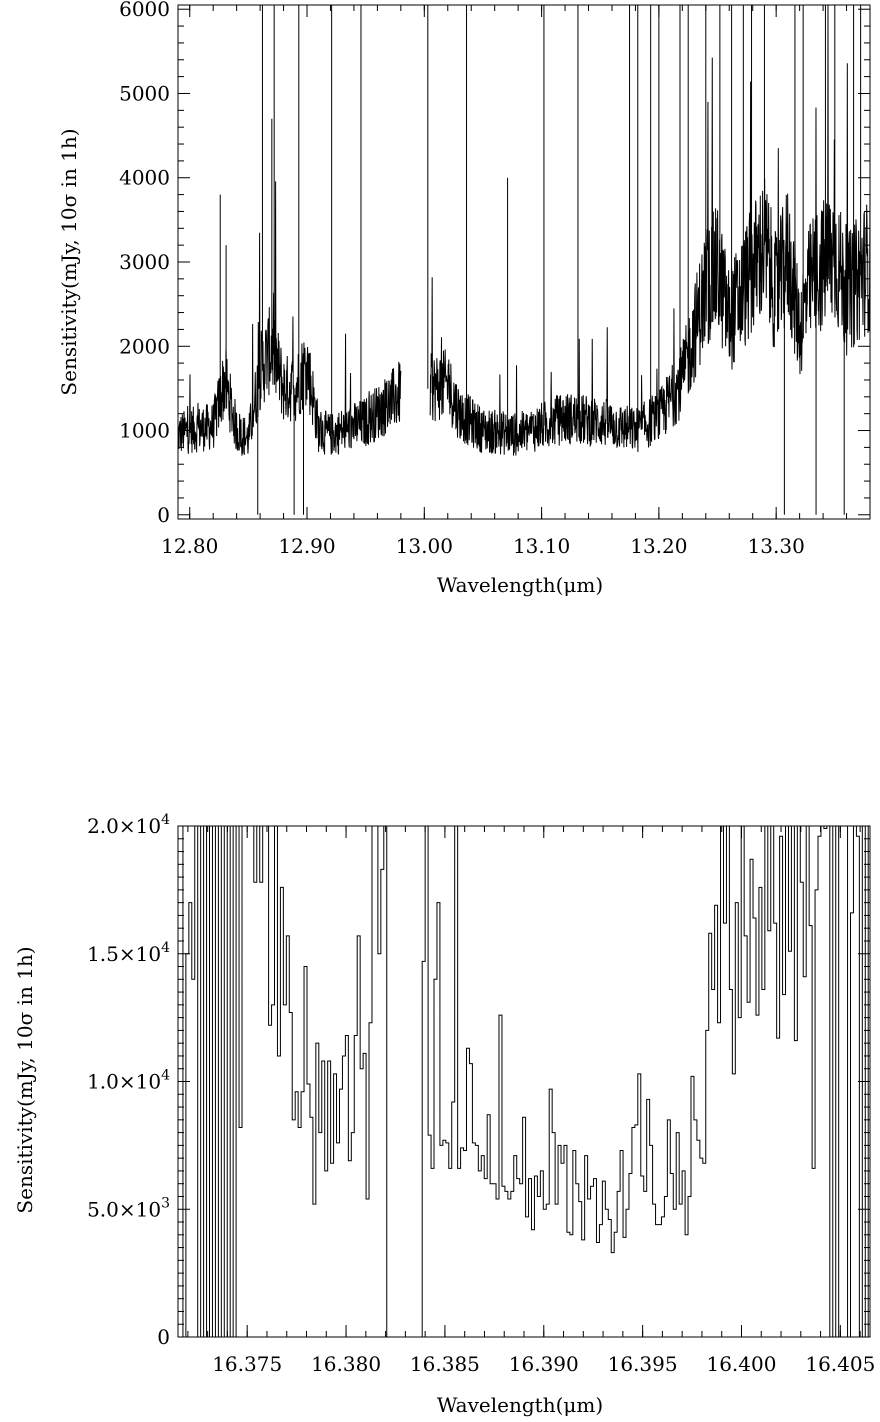  I want to click on bottom-y-tick-label: 1.5×104, so click(128, 953).